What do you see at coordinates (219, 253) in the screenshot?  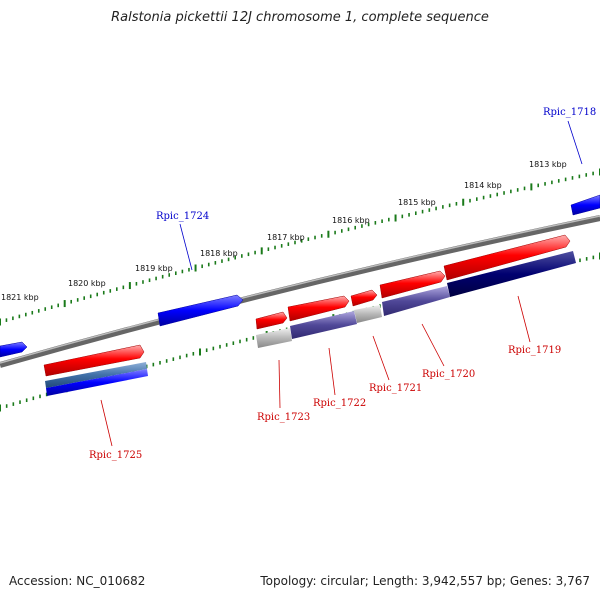 I see `tick-label: 1818 kbp` at bounding box center [219, 253].